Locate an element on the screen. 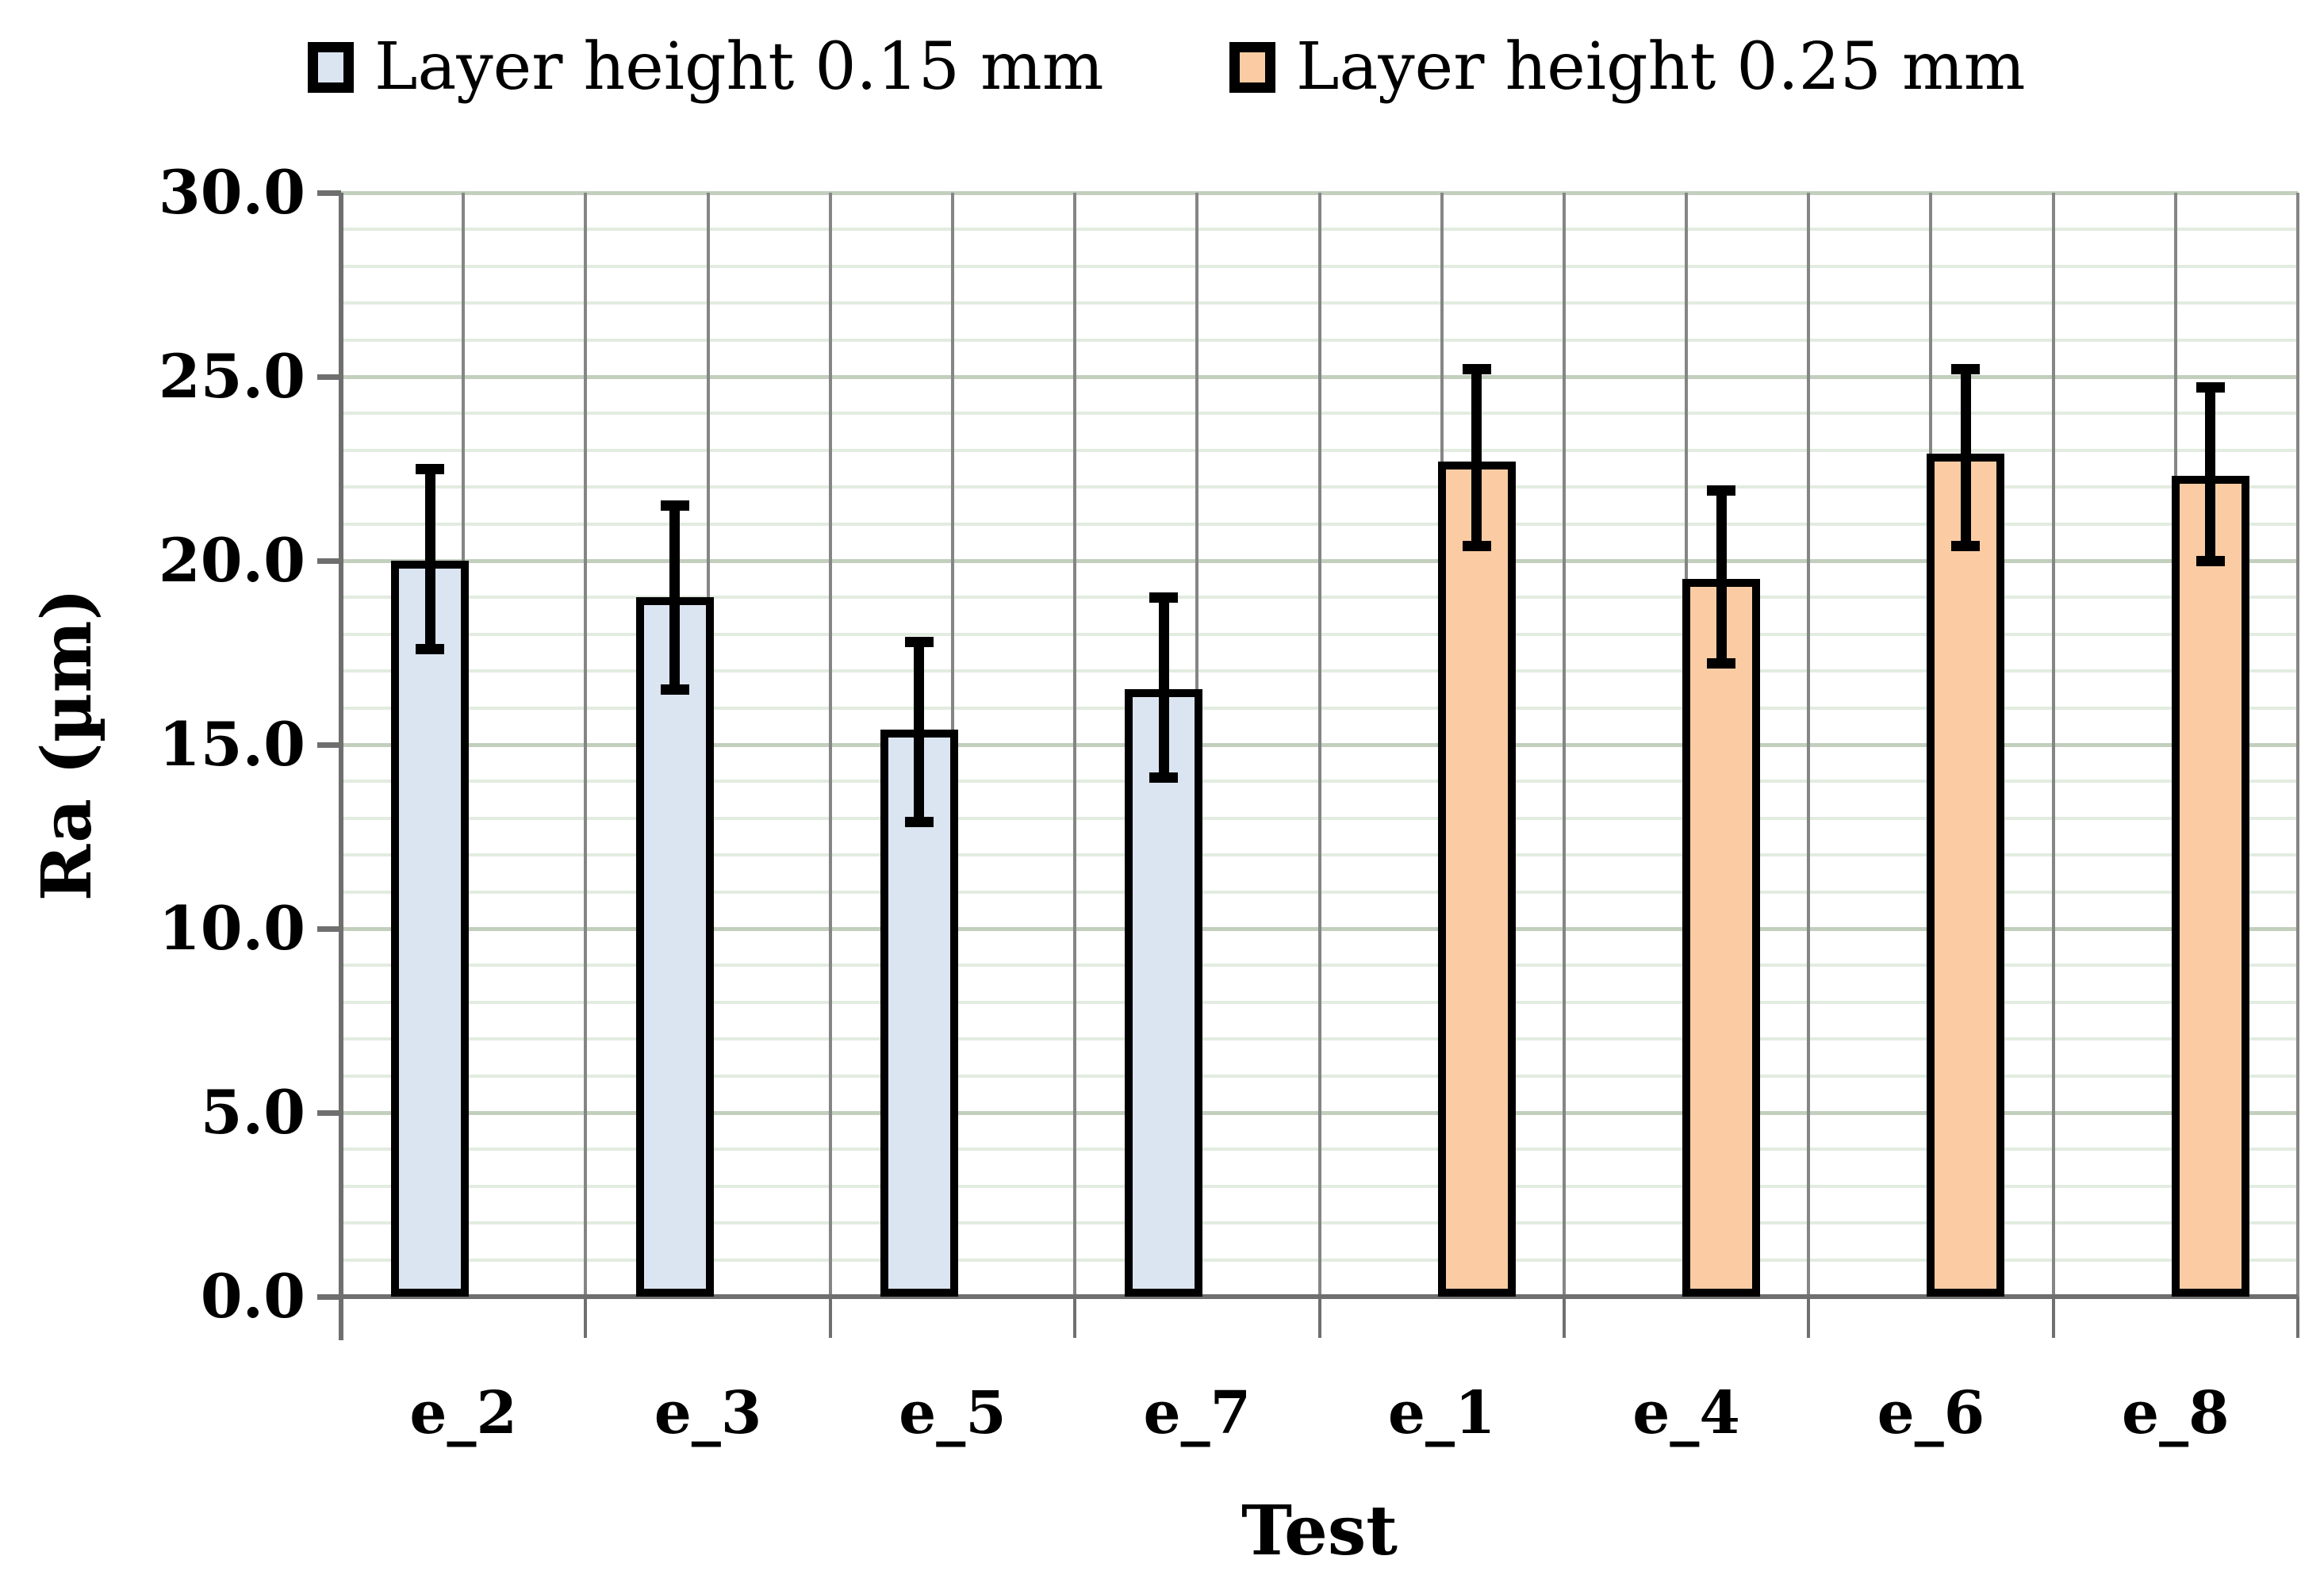 The width and height of the screenshot is (2324, 1575). y-tick-label: 25.0 is located at coordinates (231, 376).